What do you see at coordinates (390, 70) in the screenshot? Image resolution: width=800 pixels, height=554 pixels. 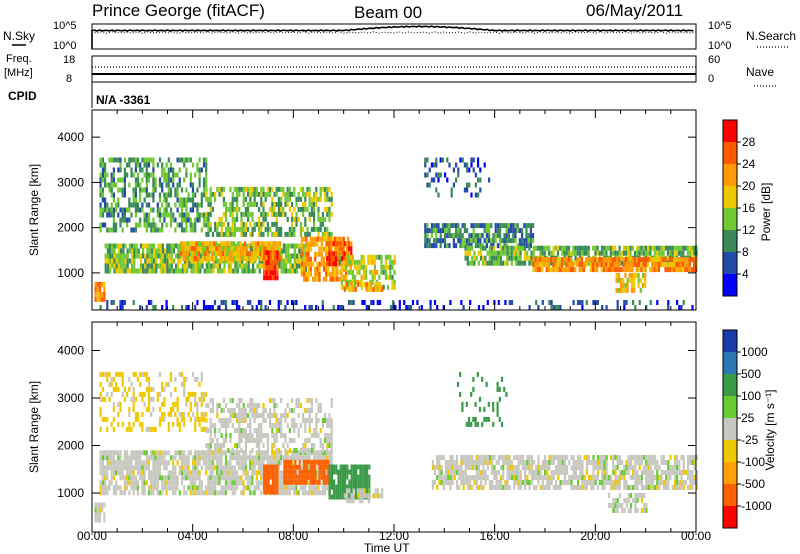 I see `freq-panel: Freq. [MHz] 18 8 60 0 Nave` at bounding box center [390, 70].